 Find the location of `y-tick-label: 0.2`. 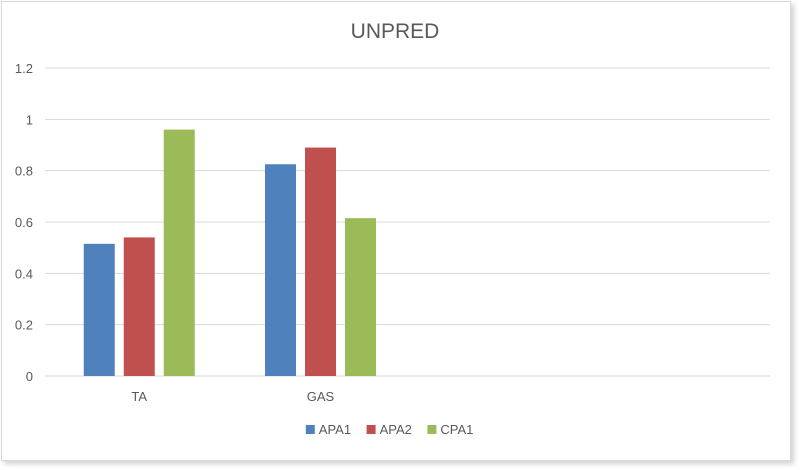

y-tick-label: 0.2 is located at coordinates (24, 325).